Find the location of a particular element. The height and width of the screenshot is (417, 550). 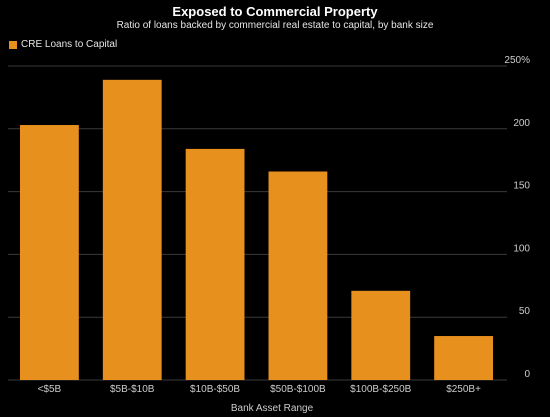

y-tick-label: 50 is located at coordinates (525, 311).